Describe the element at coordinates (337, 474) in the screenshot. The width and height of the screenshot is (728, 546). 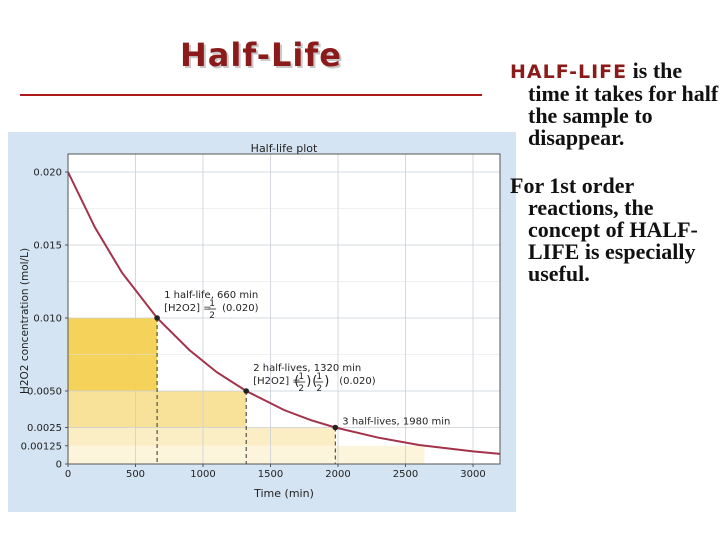
I see `x-tick-label: 2000` at that location.